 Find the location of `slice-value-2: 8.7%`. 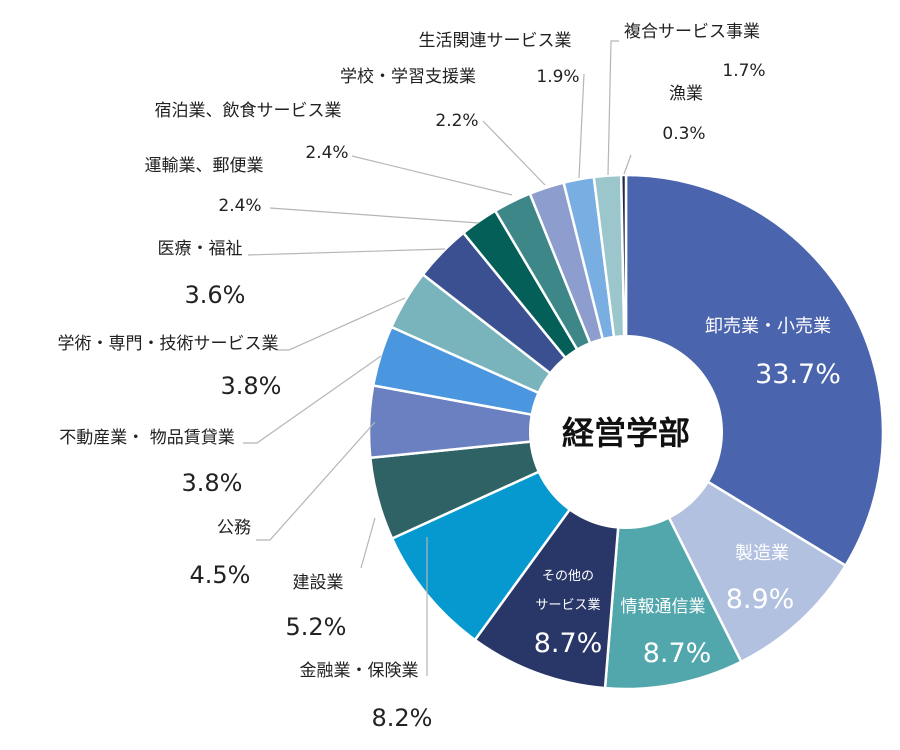

slice-value-2: 8.7% is located at coordinates (677, 653).